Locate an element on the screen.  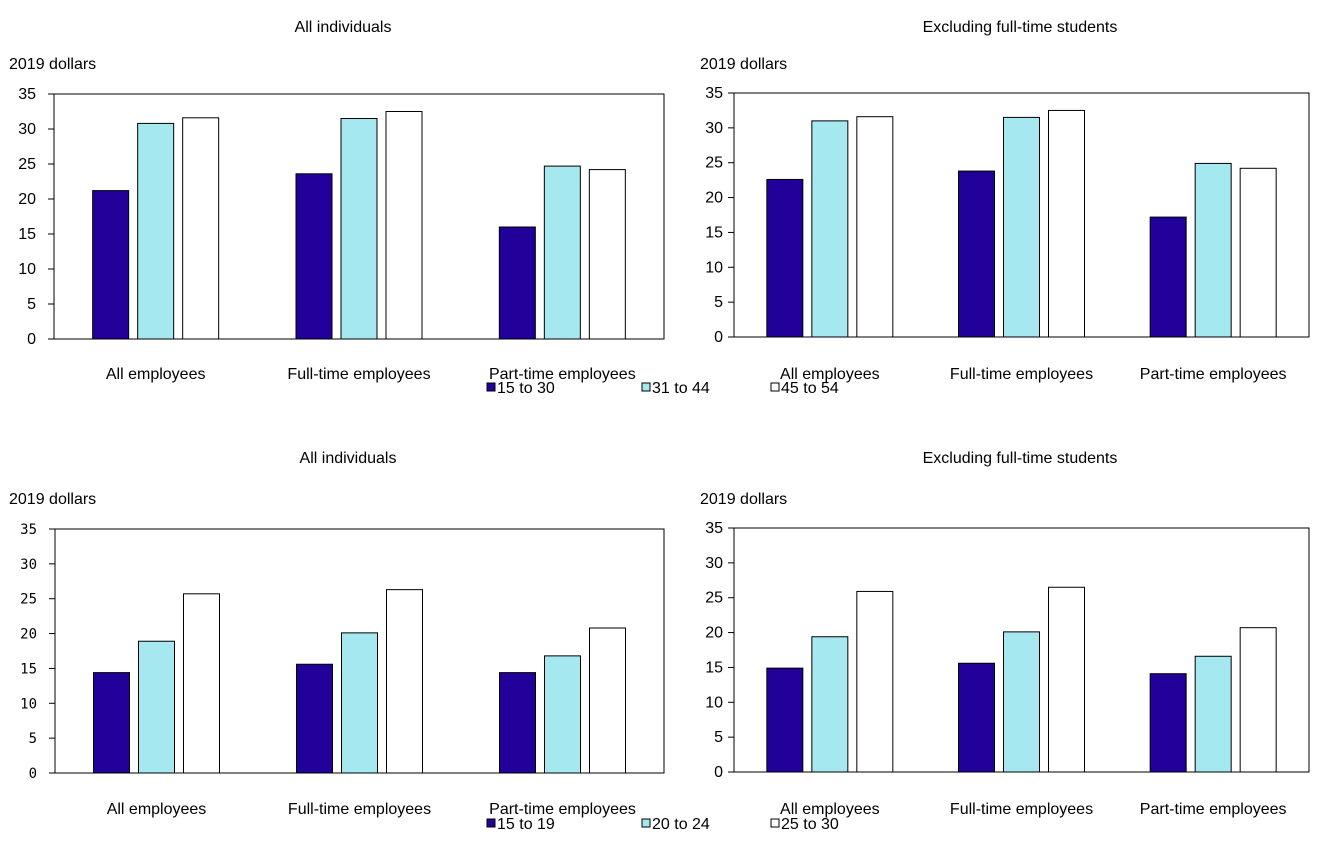
legend-label: 20 to 24 is located at coordinates (681, 824).